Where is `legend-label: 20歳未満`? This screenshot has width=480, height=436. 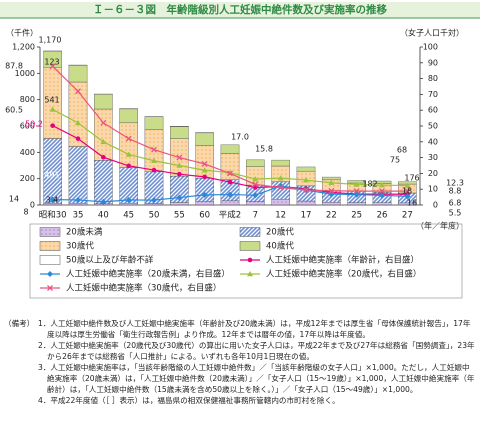 legend-label: 20歳未満 is located at coordinates (84, 232).